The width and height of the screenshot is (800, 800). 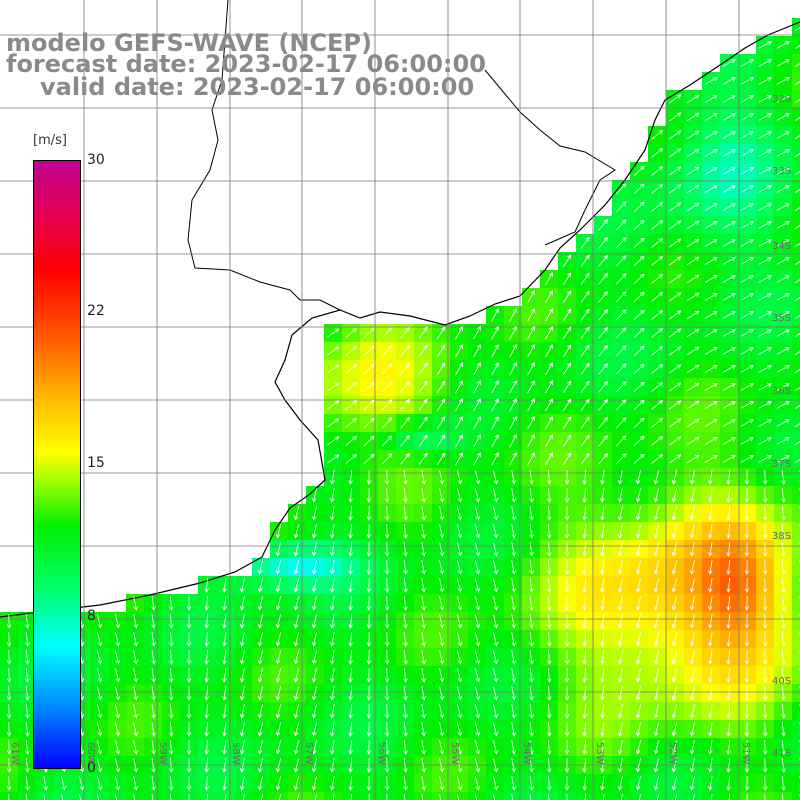 I want to click on lon-label-56w: 56W, so click(x=381, y=753).